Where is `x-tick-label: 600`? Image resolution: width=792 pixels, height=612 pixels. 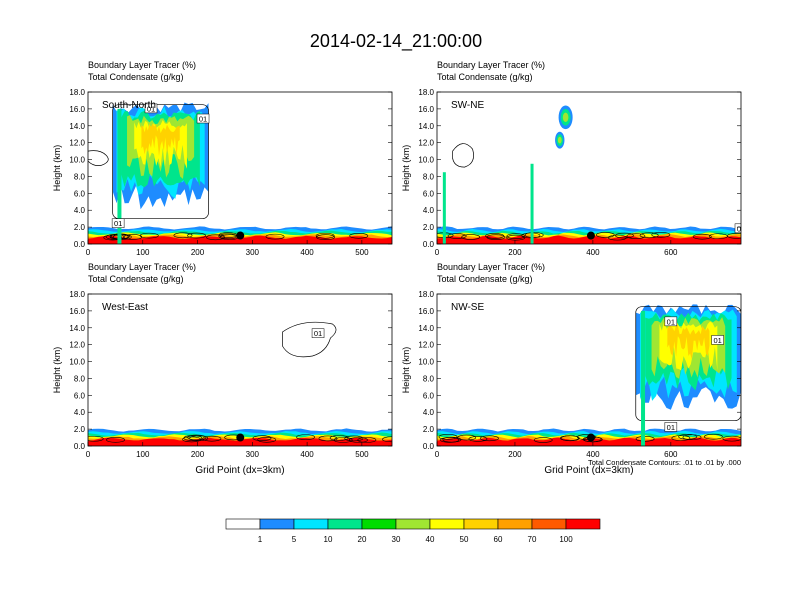 x-tick-label: 600 is located at coordinates (671, 252).